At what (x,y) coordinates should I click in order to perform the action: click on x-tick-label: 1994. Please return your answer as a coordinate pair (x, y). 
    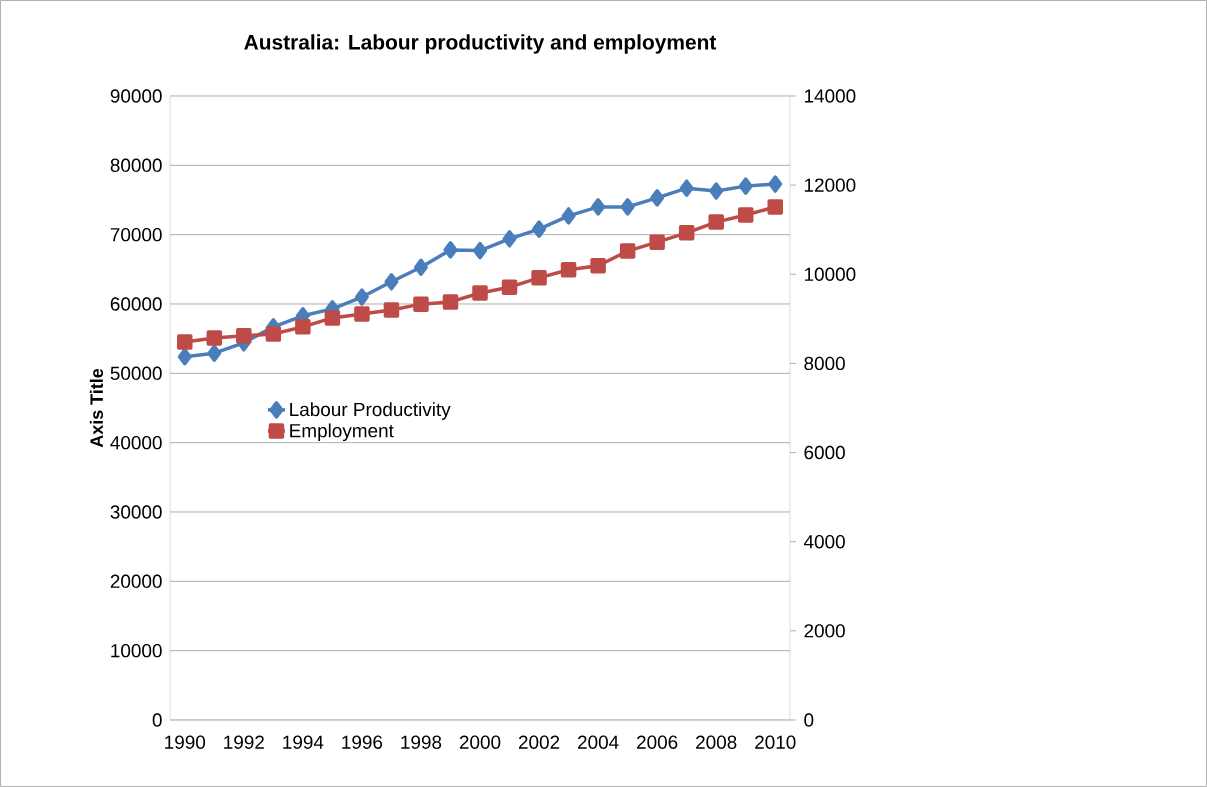
    Looking at the image, I should click on (303, 742).